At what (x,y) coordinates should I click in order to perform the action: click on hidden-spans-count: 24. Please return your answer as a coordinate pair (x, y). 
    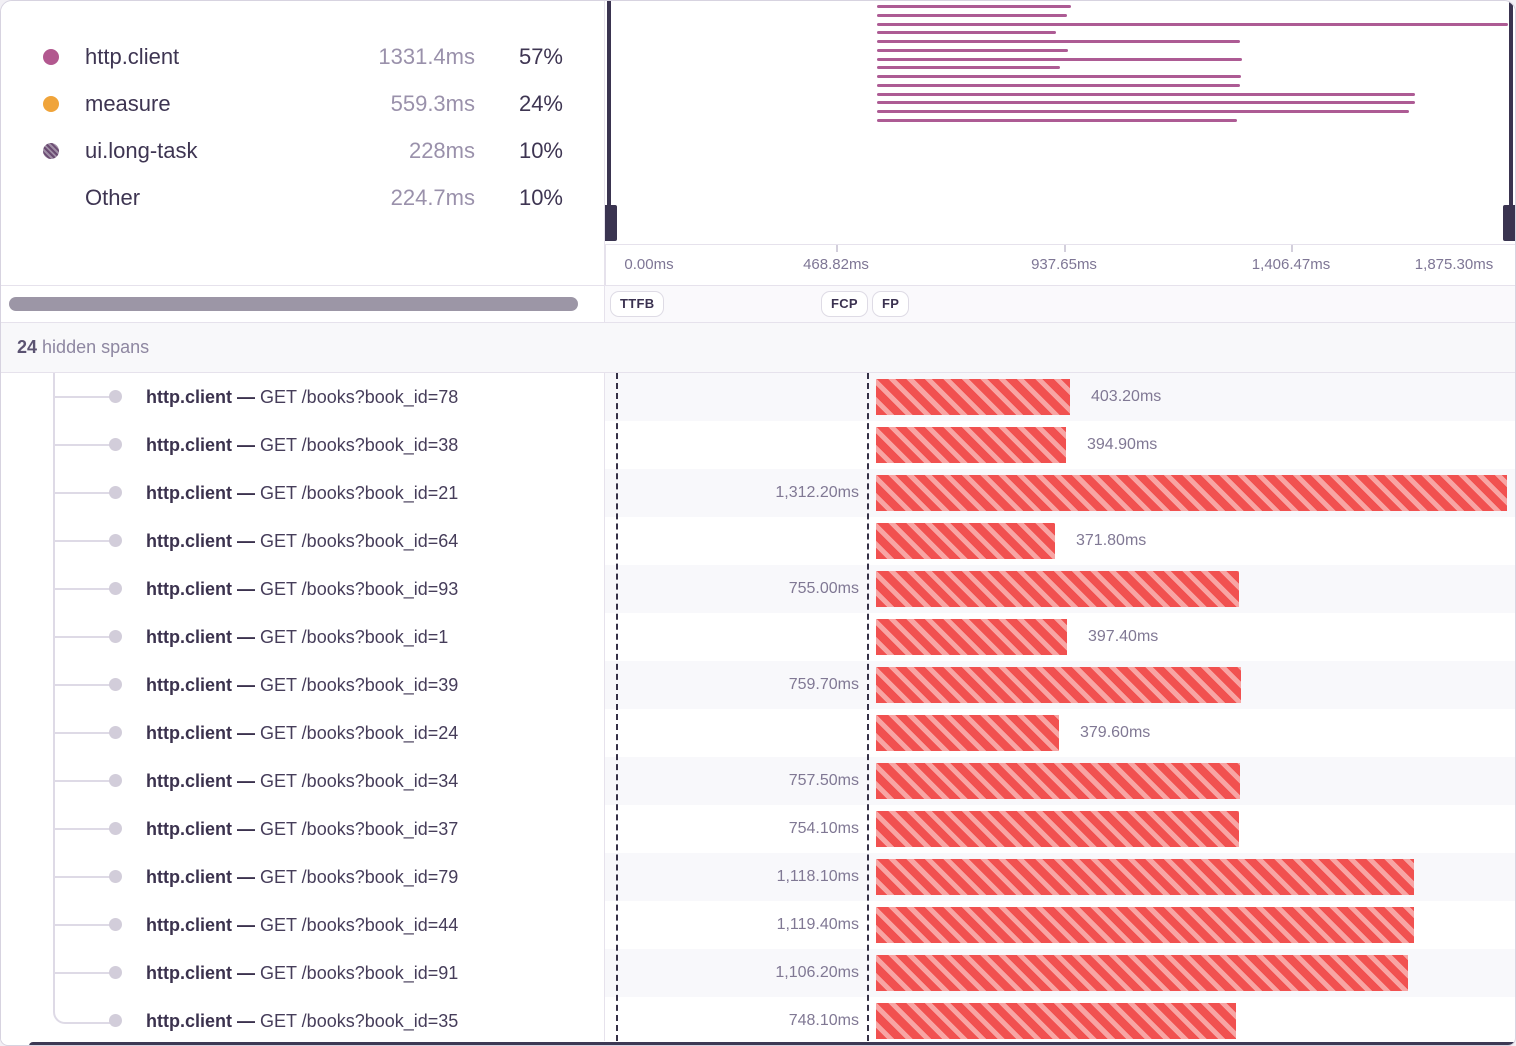
    Looking at the image, I should click on (27, 347).